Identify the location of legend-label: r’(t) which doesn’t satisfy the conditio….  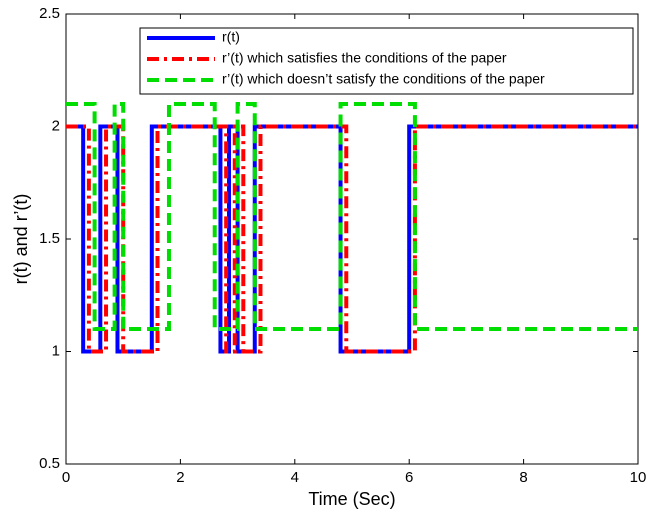
(383, 79).